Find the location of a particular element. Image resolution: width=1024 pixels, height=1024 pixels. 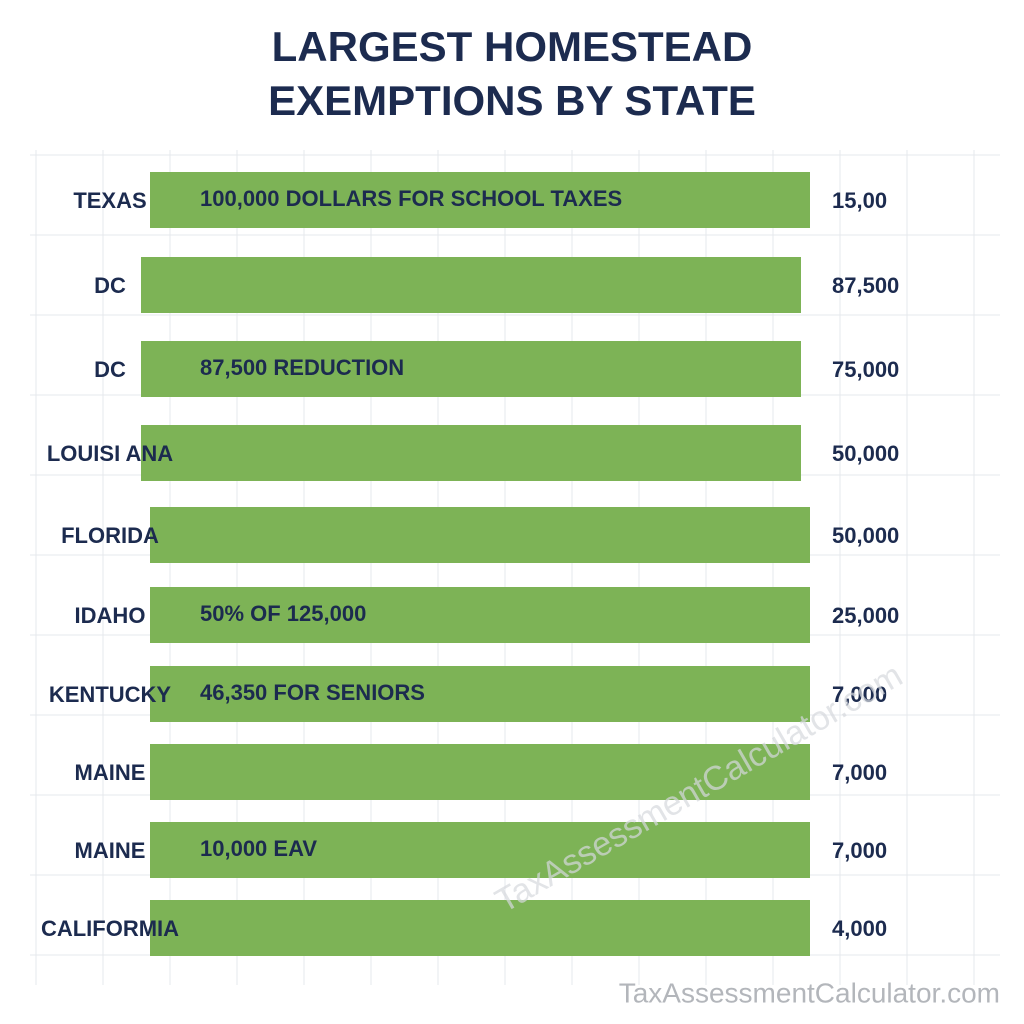

bar-note: 10,000 EAV is located at coordinates (258, 848).